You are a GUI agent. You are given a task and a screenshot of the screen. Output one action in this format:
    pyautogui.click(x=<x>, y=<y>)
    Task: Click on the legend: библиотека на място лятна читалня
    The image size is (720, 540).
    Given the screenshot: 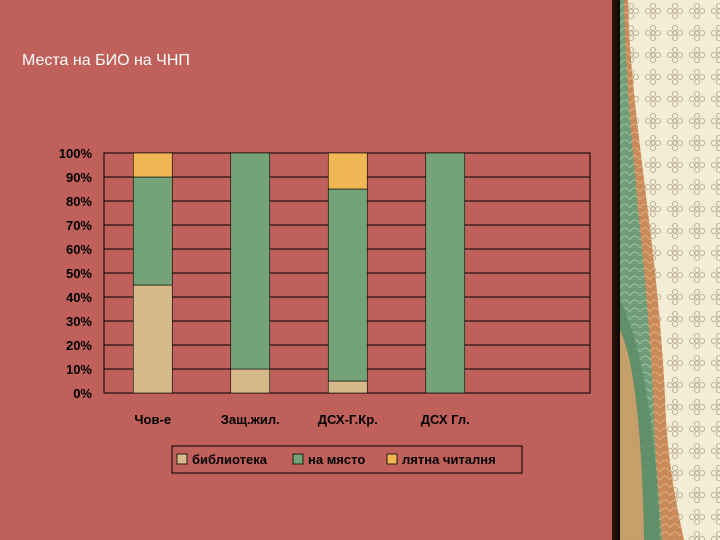 What is the action you would take?
    pyautogui.click(x=347, y=459)
    